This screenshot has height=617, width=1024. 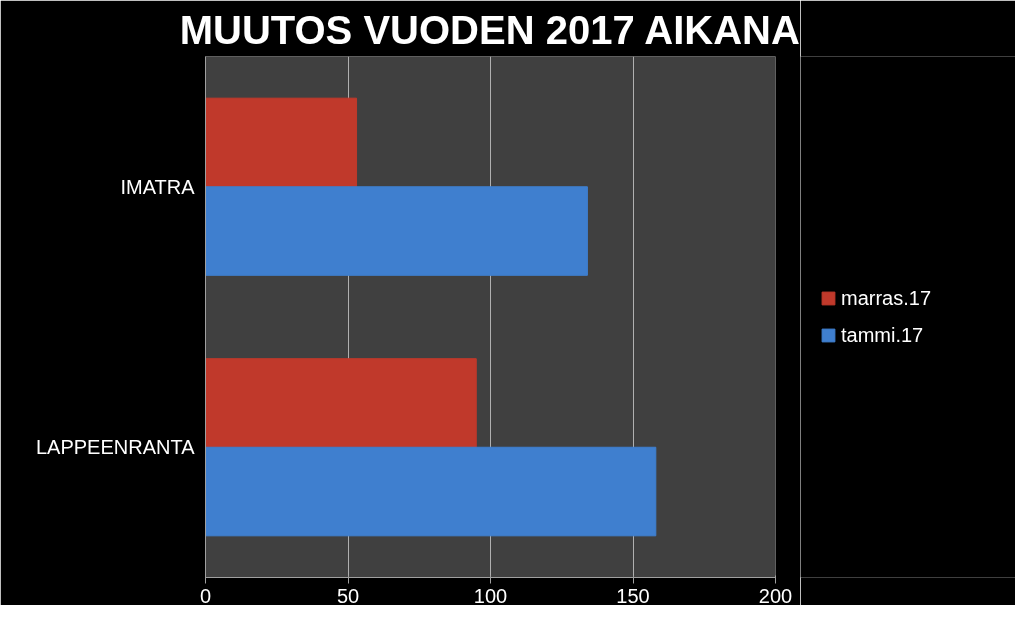 I want to click on legend-label: tammi.17, so click(x=882, y=335).